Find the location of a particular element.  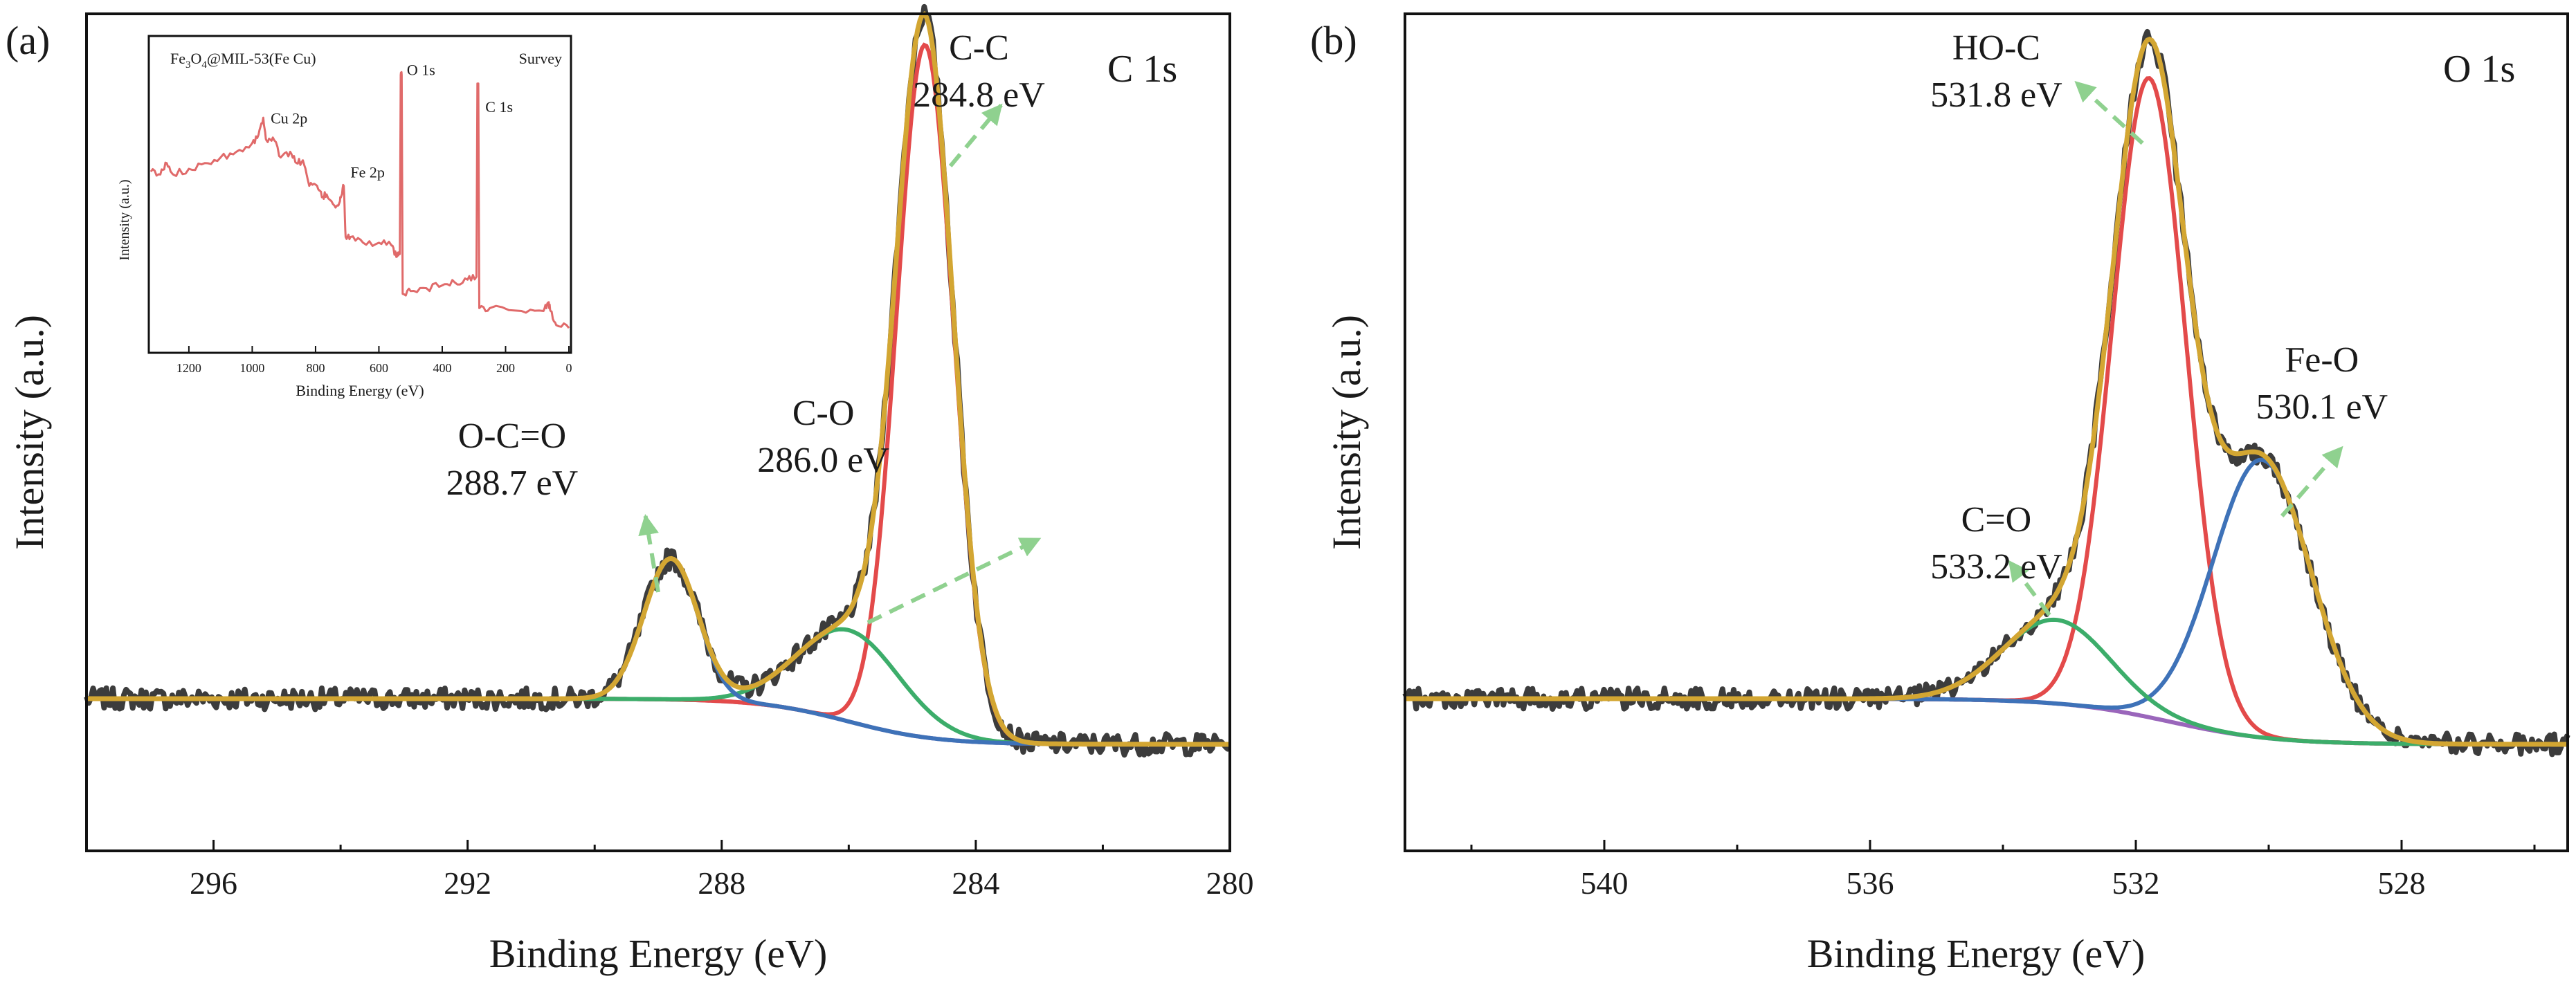

peak-annotations: HO-C 531.8 eV Fe-O 530.1 eV C=O 533.2 eV is located at coordinates (2159, 322).